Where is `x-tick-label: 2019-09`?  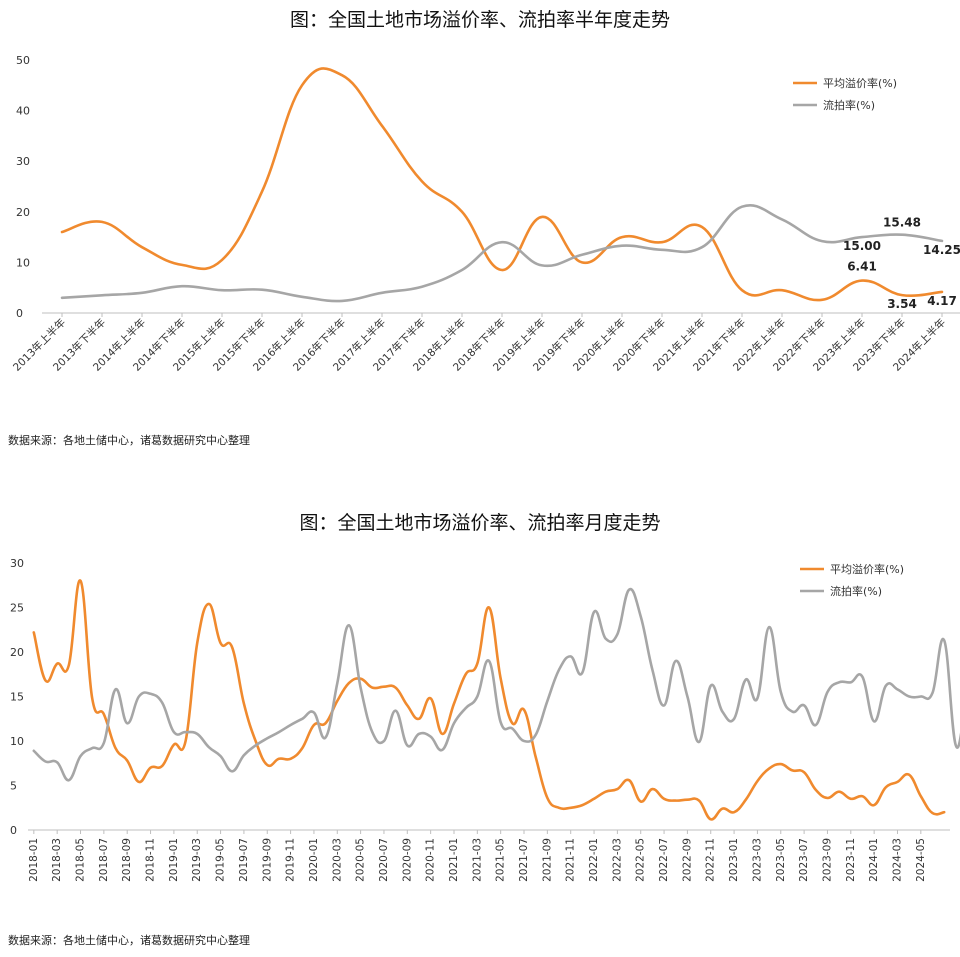
x-tick-label: 2019-09 is located at coordinates (267, 860).